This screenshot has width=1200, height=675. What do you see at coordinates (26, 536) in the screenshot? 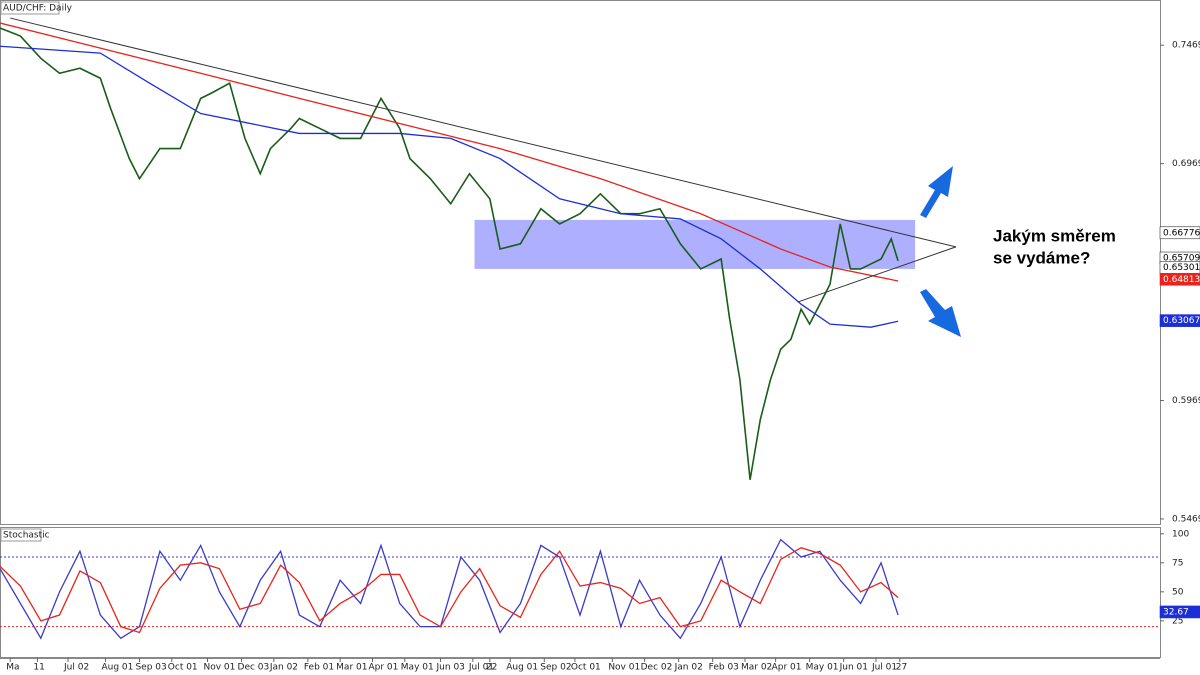
I see `panel-title: Stochastic` at bounding box center [26, 536].